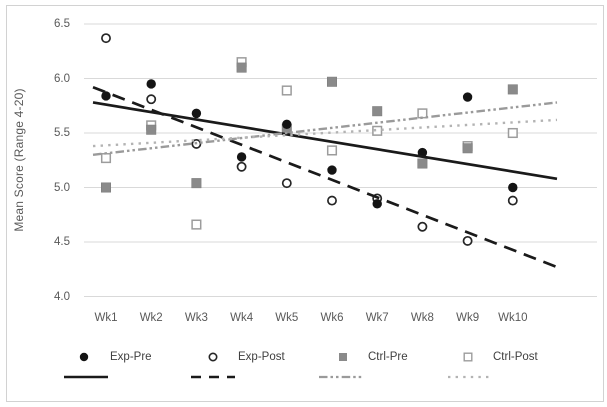 This screenshot has width=607, height=407. Describe the element at coordinates (213, 357) in the screenshot. I see `legend-marker-open-circle-icon` at that location.